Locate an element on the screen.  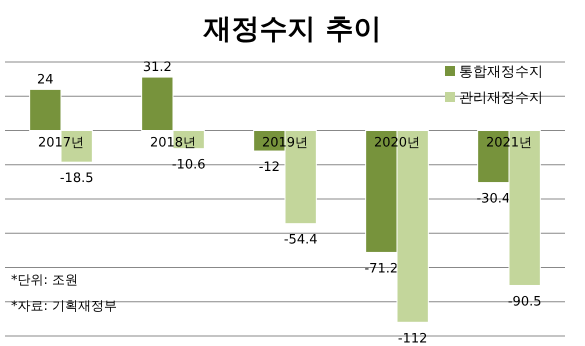
data-label: -112 is located at coordinates (413, 338).